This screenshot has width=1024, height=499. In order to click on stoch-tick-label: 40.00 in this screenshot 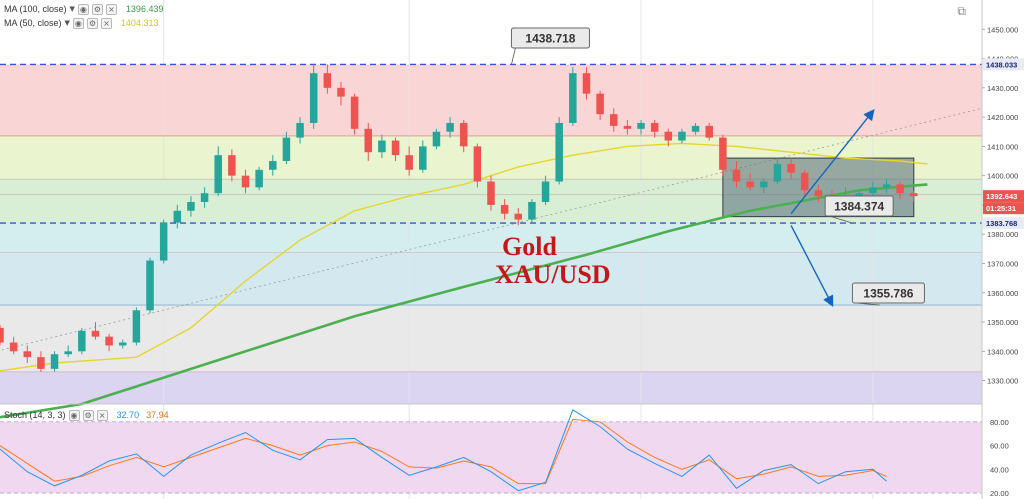, I will do `click(999, 469)`.